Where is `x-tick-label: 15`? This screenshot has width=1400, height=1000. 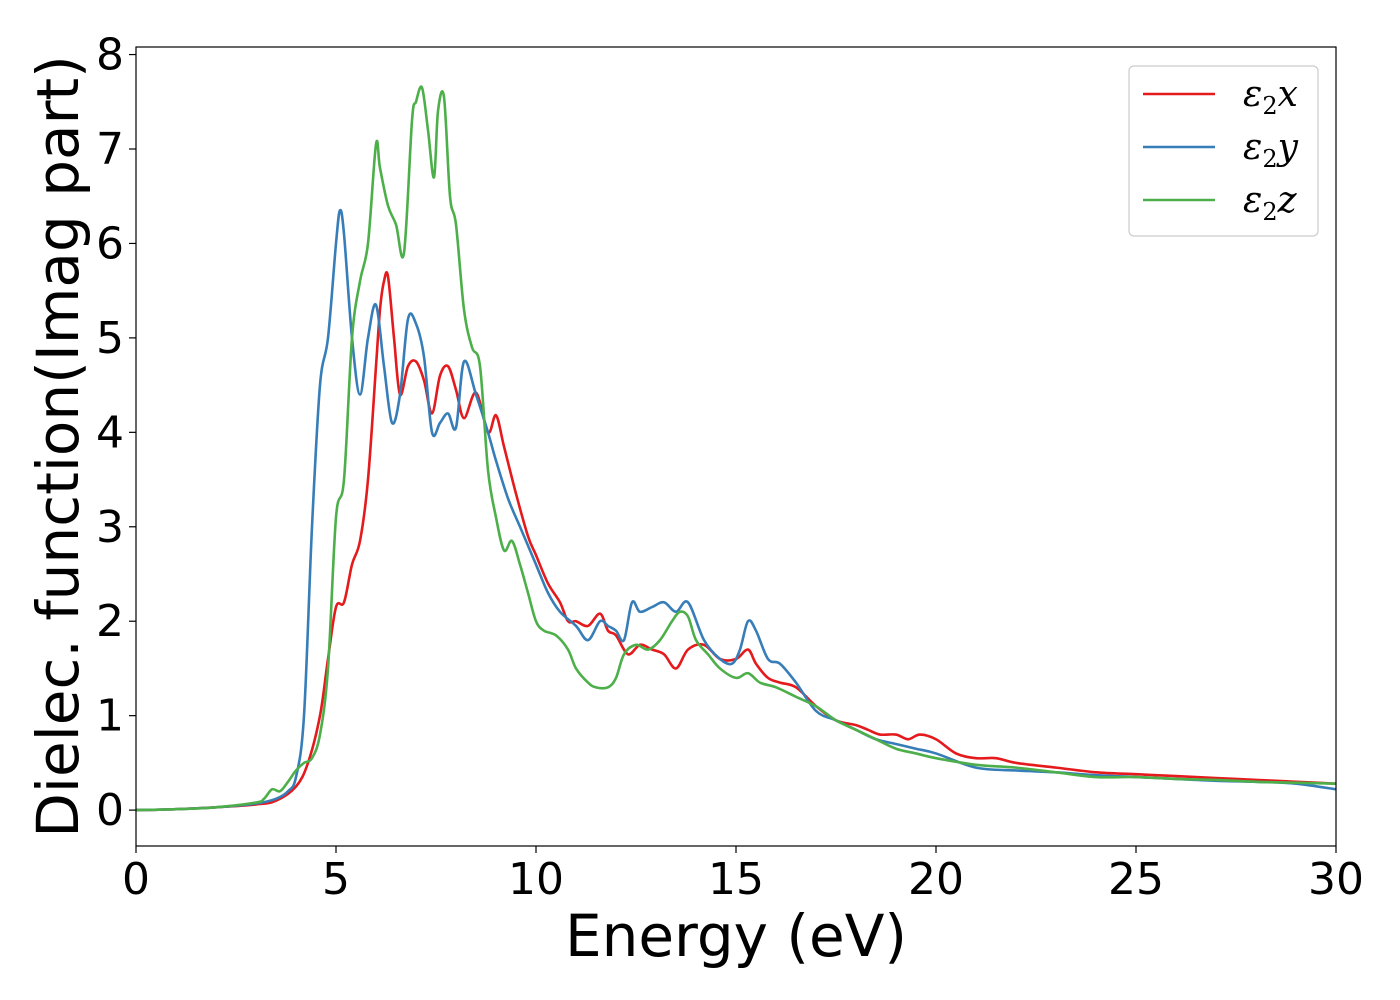
x-tick-label: 15 is located at coordinates (736, 879).